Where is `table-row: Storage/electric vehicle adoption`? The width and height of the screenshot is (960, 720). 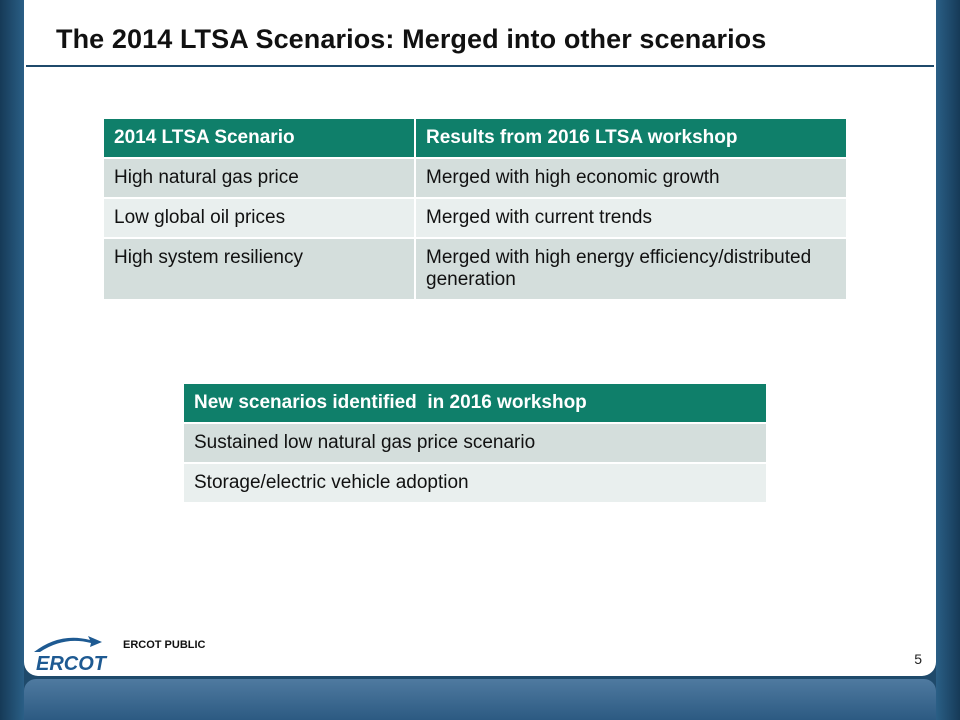
table-row: Storage/electric vehicle adoption is located at coordinates (476, 483).